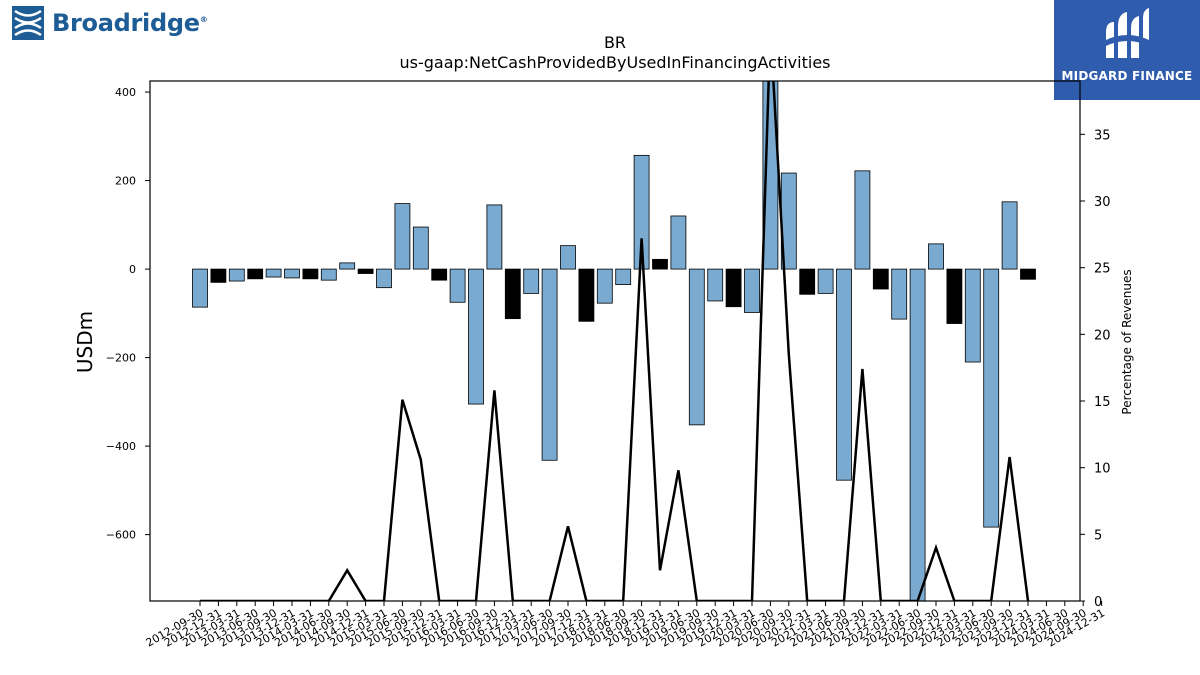 Image resolution: width=1200 pixels, height=675 pixels. What do you see at coordinates (125, 181) in the screenshot?
I see `y-tick-label: 200` at bounding box center [125, 181].